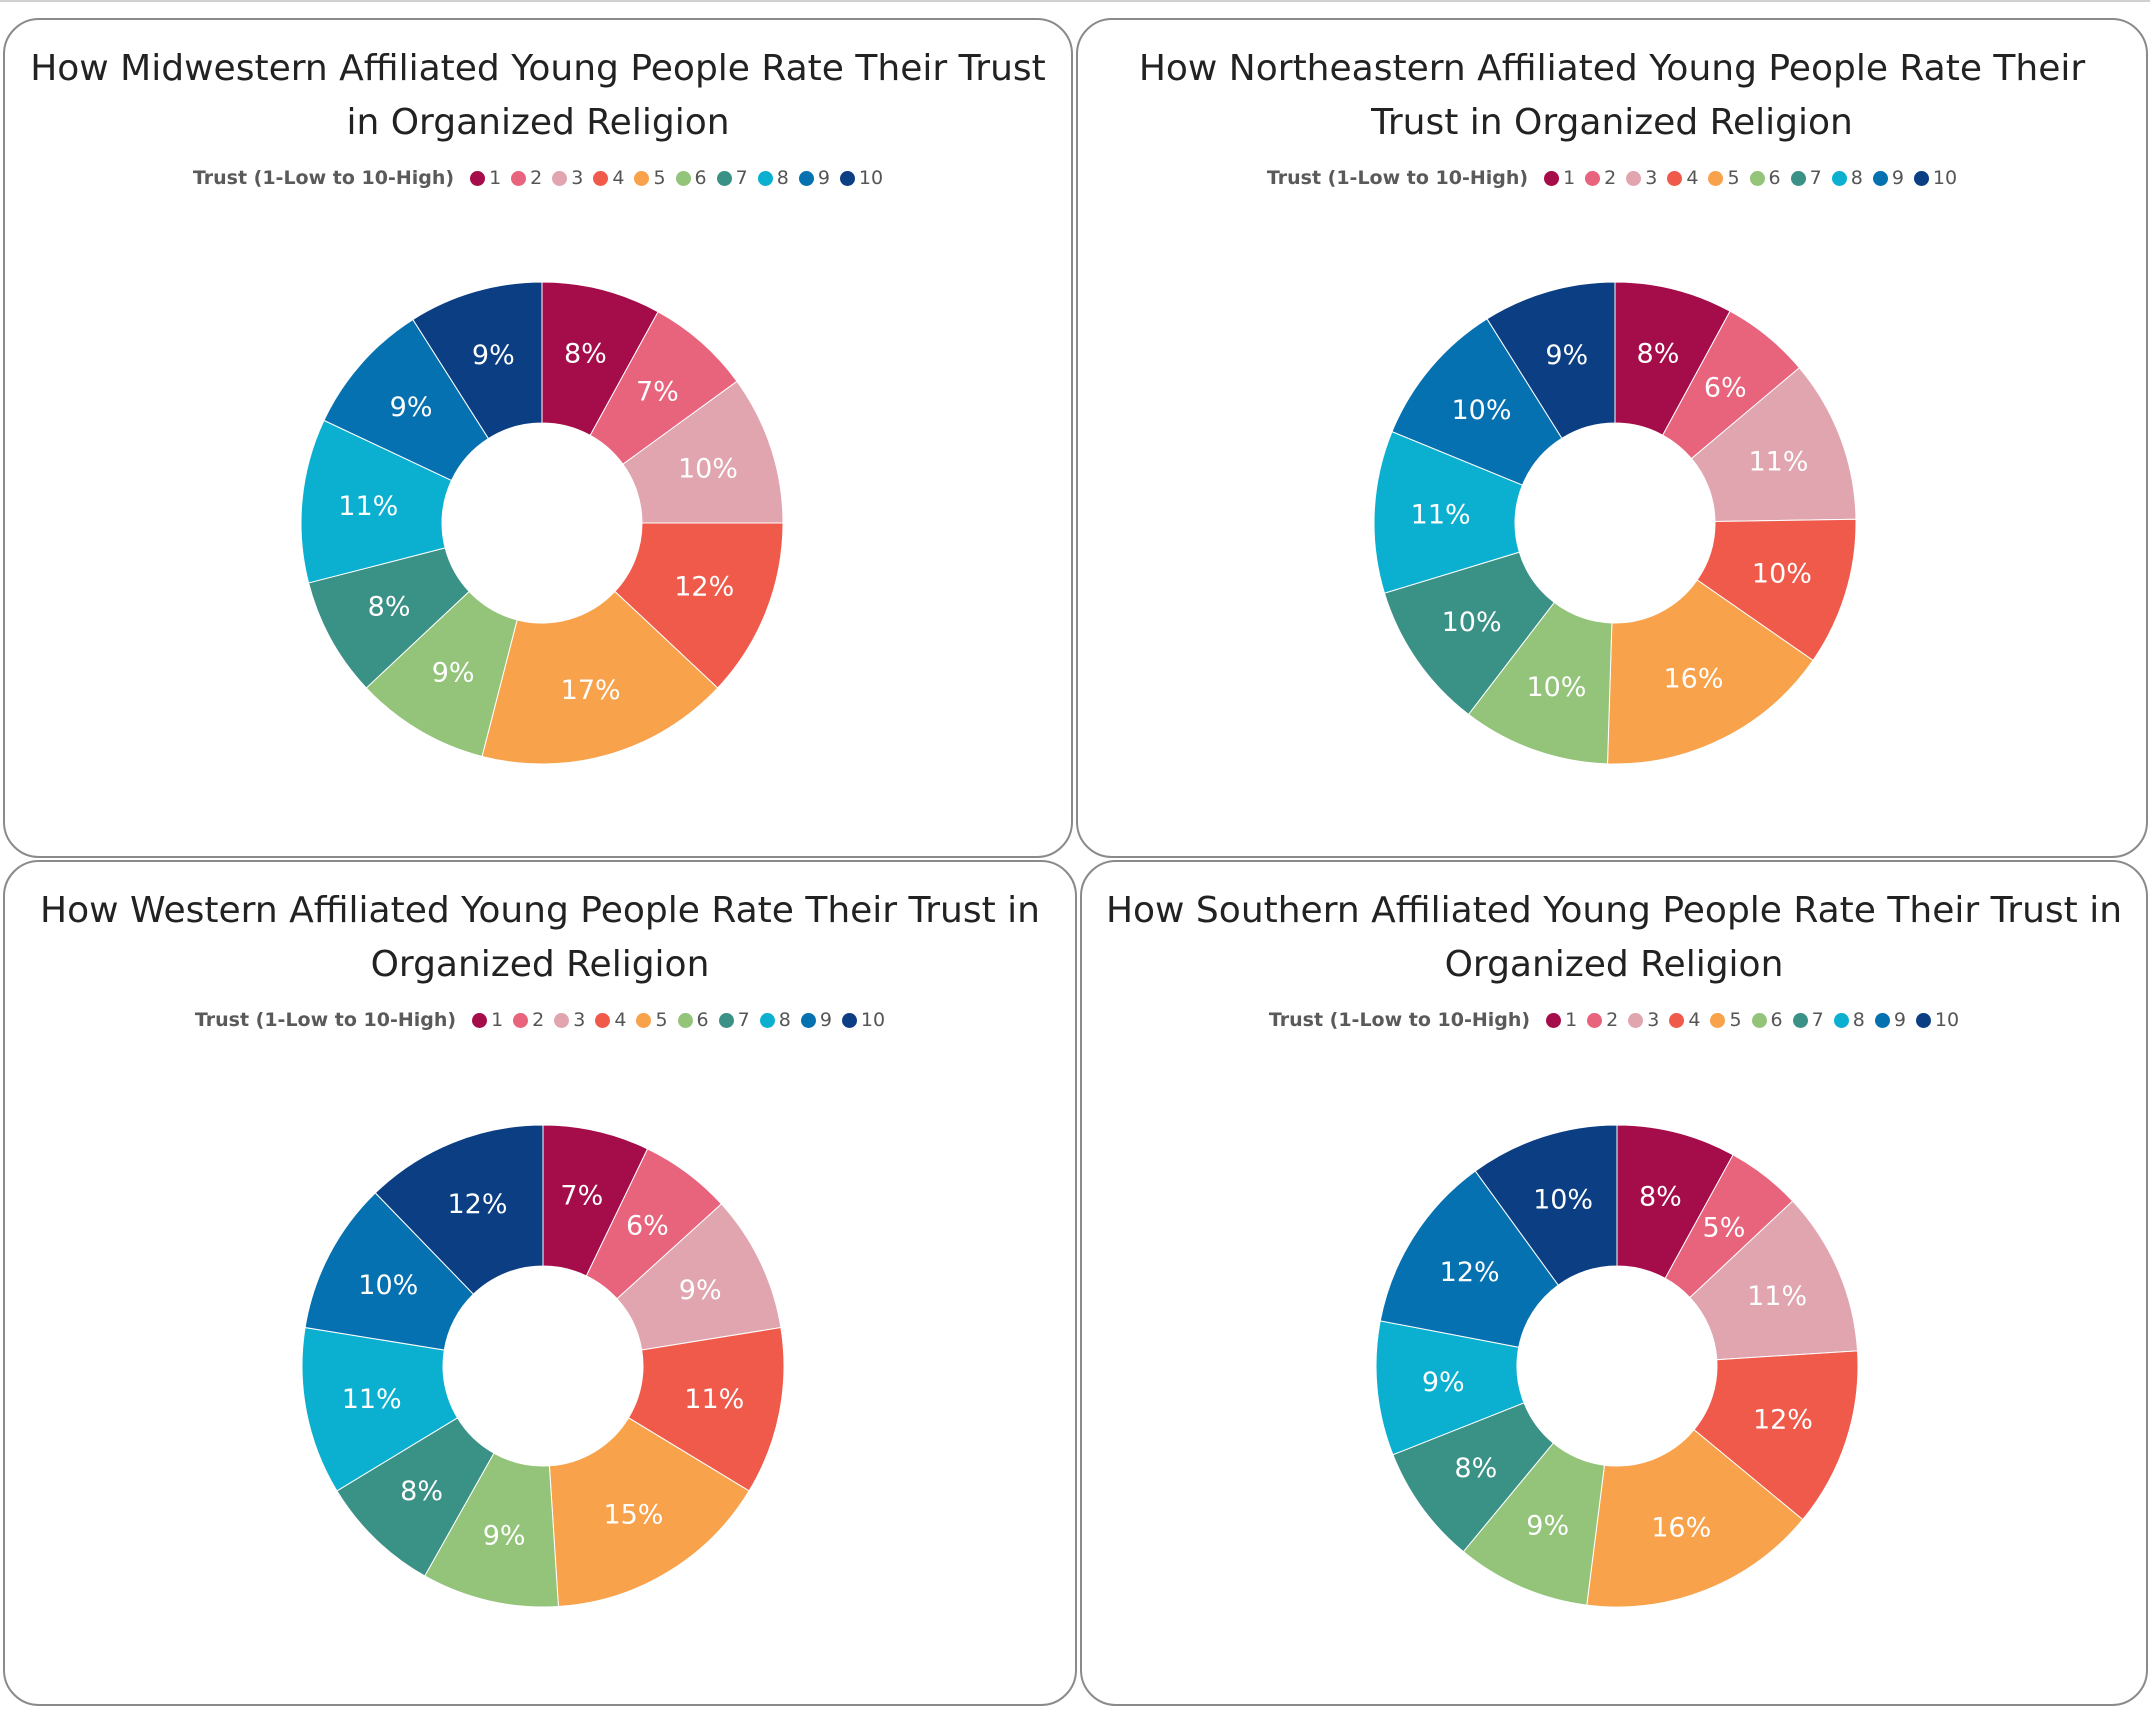 This screenshot has width=2150, height=1713. Describe the element at coordinates (1651, 178) in the screenshot. I see `legend-label: 3` at that location.